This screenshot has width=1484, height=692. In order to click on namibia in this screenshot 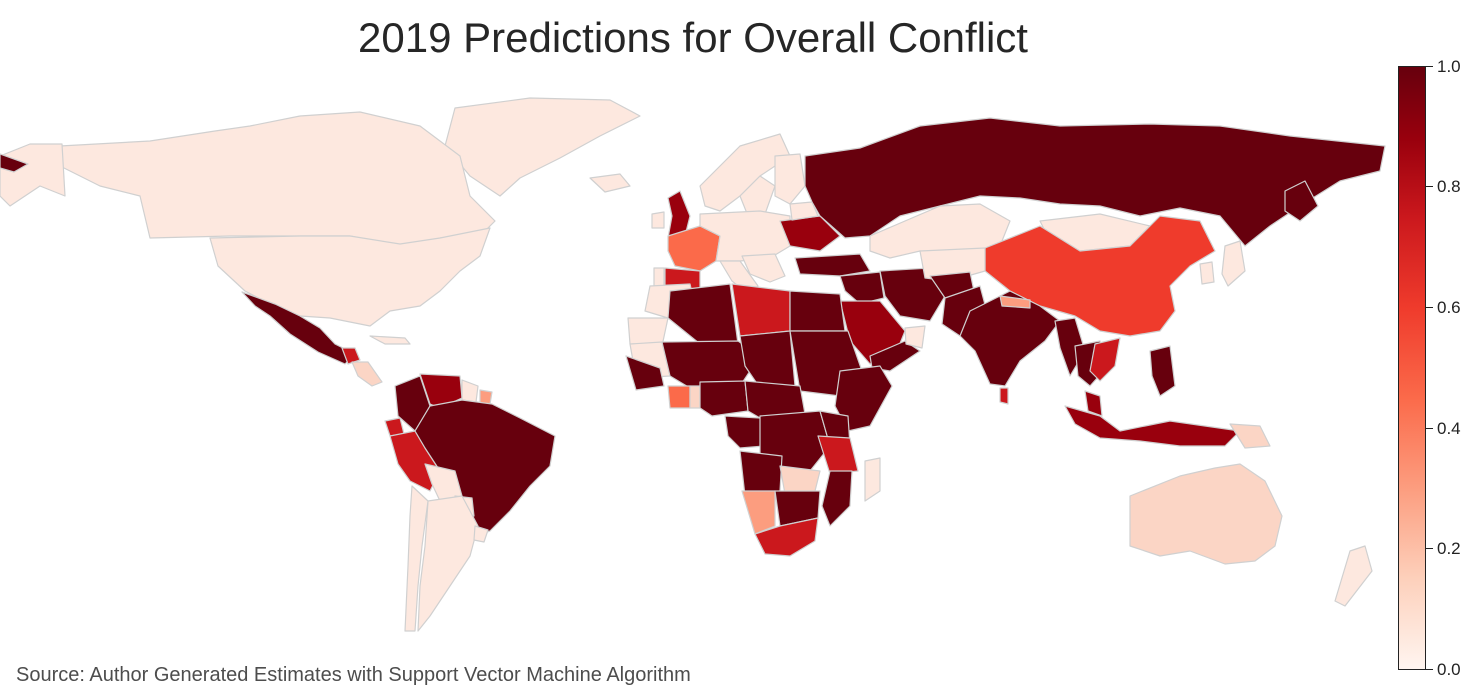, I will do `click(758, 512)`.